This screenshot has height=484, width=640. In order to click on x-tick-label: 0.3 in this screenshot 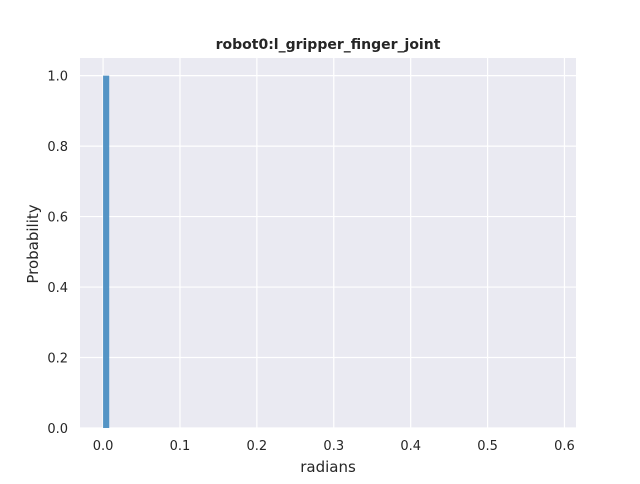, I will do `click(333, 446)`.